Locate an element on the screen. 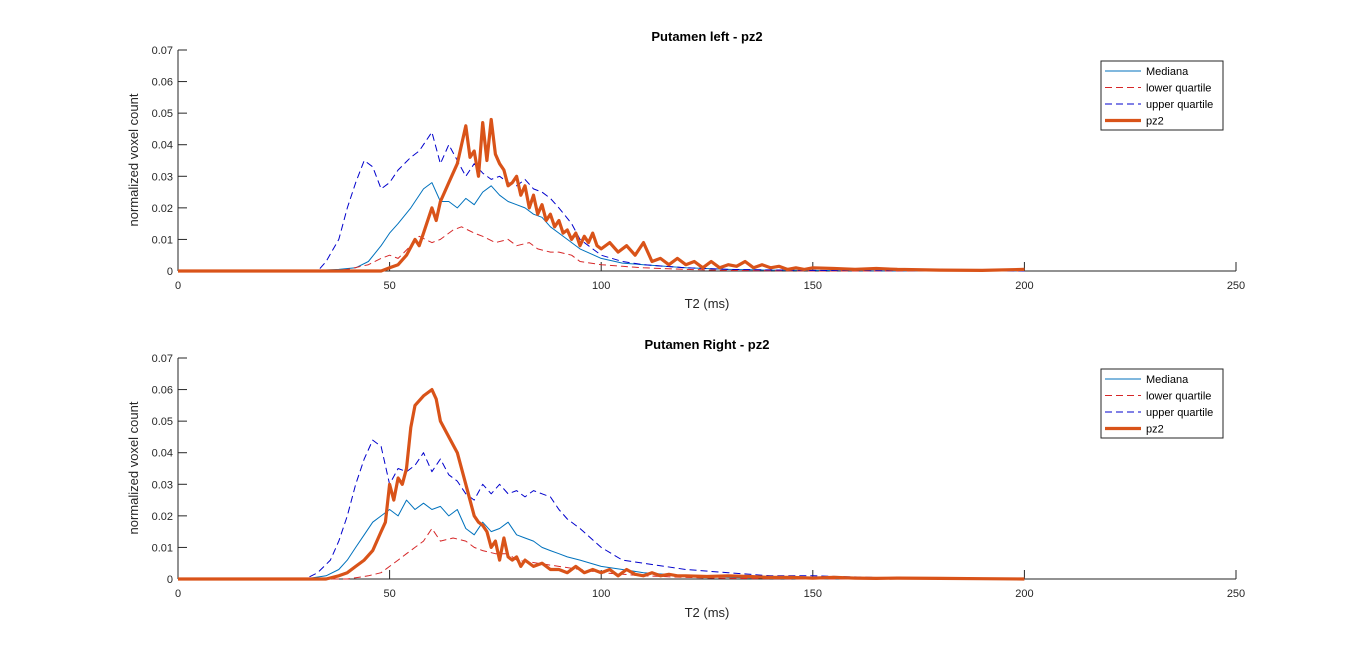 The image size is (1366, 651). chart-title: Putamen left - pz2 is located at coordinates (706, 36).